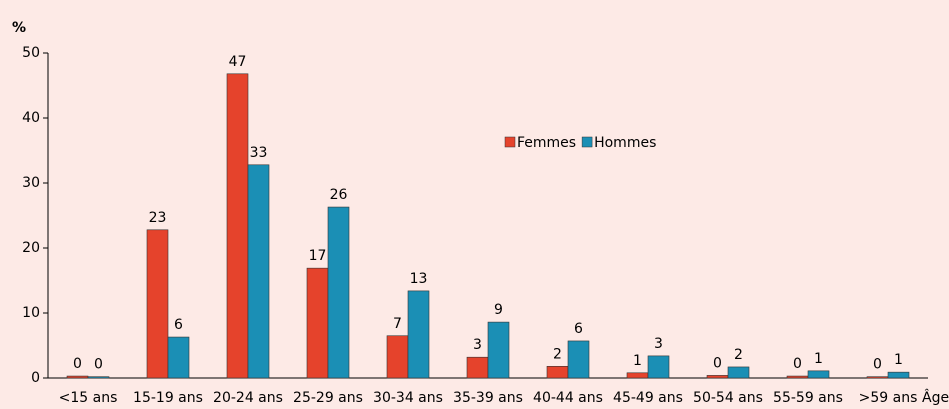 The width and height of the screenshot is (949, 409). I want to click on data-label: 9, so click(498, 310).